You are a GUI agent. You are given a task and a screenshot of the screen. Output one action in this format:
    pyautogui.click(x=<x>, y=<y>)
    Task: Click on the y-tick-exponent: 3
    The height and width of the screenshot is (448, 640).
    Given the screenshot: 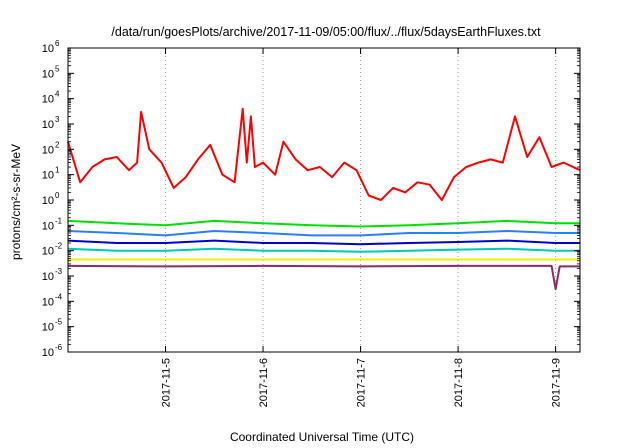 What is the action you would take?
    pyautogui.click(x=57, y=119)
    